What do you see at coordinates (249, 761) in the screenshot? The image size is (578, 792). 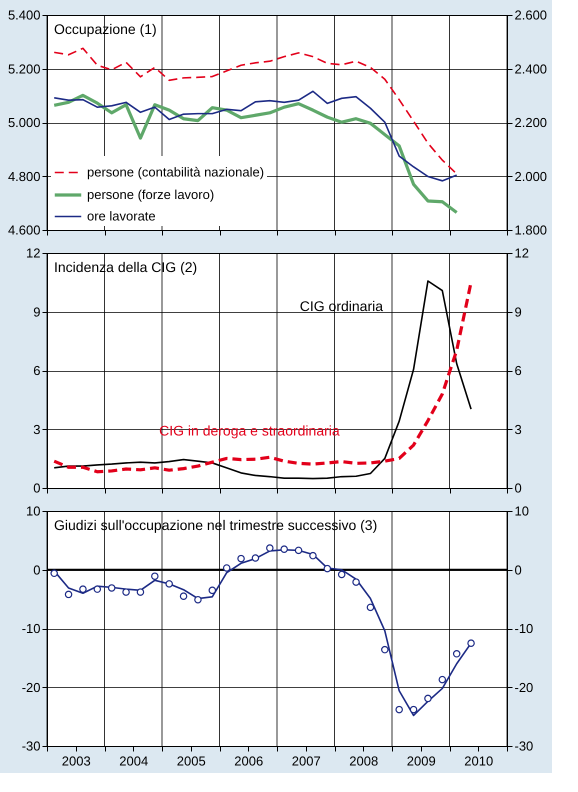 I see `x-tick-label: 2006` at bounding box center [249, 761].